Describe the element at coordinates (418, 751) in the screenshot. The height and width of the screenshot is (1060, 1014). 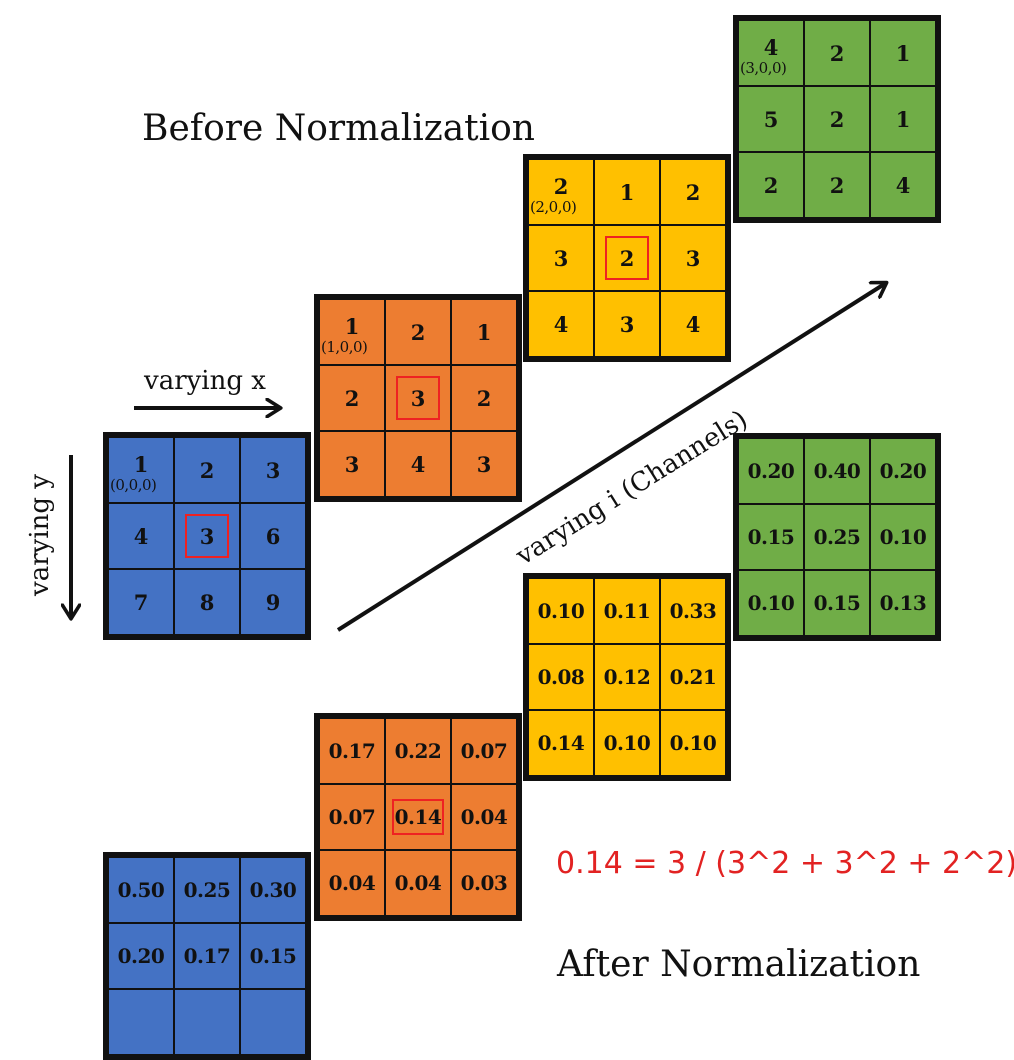
I see `matrix-cell: 0.22` at that location.